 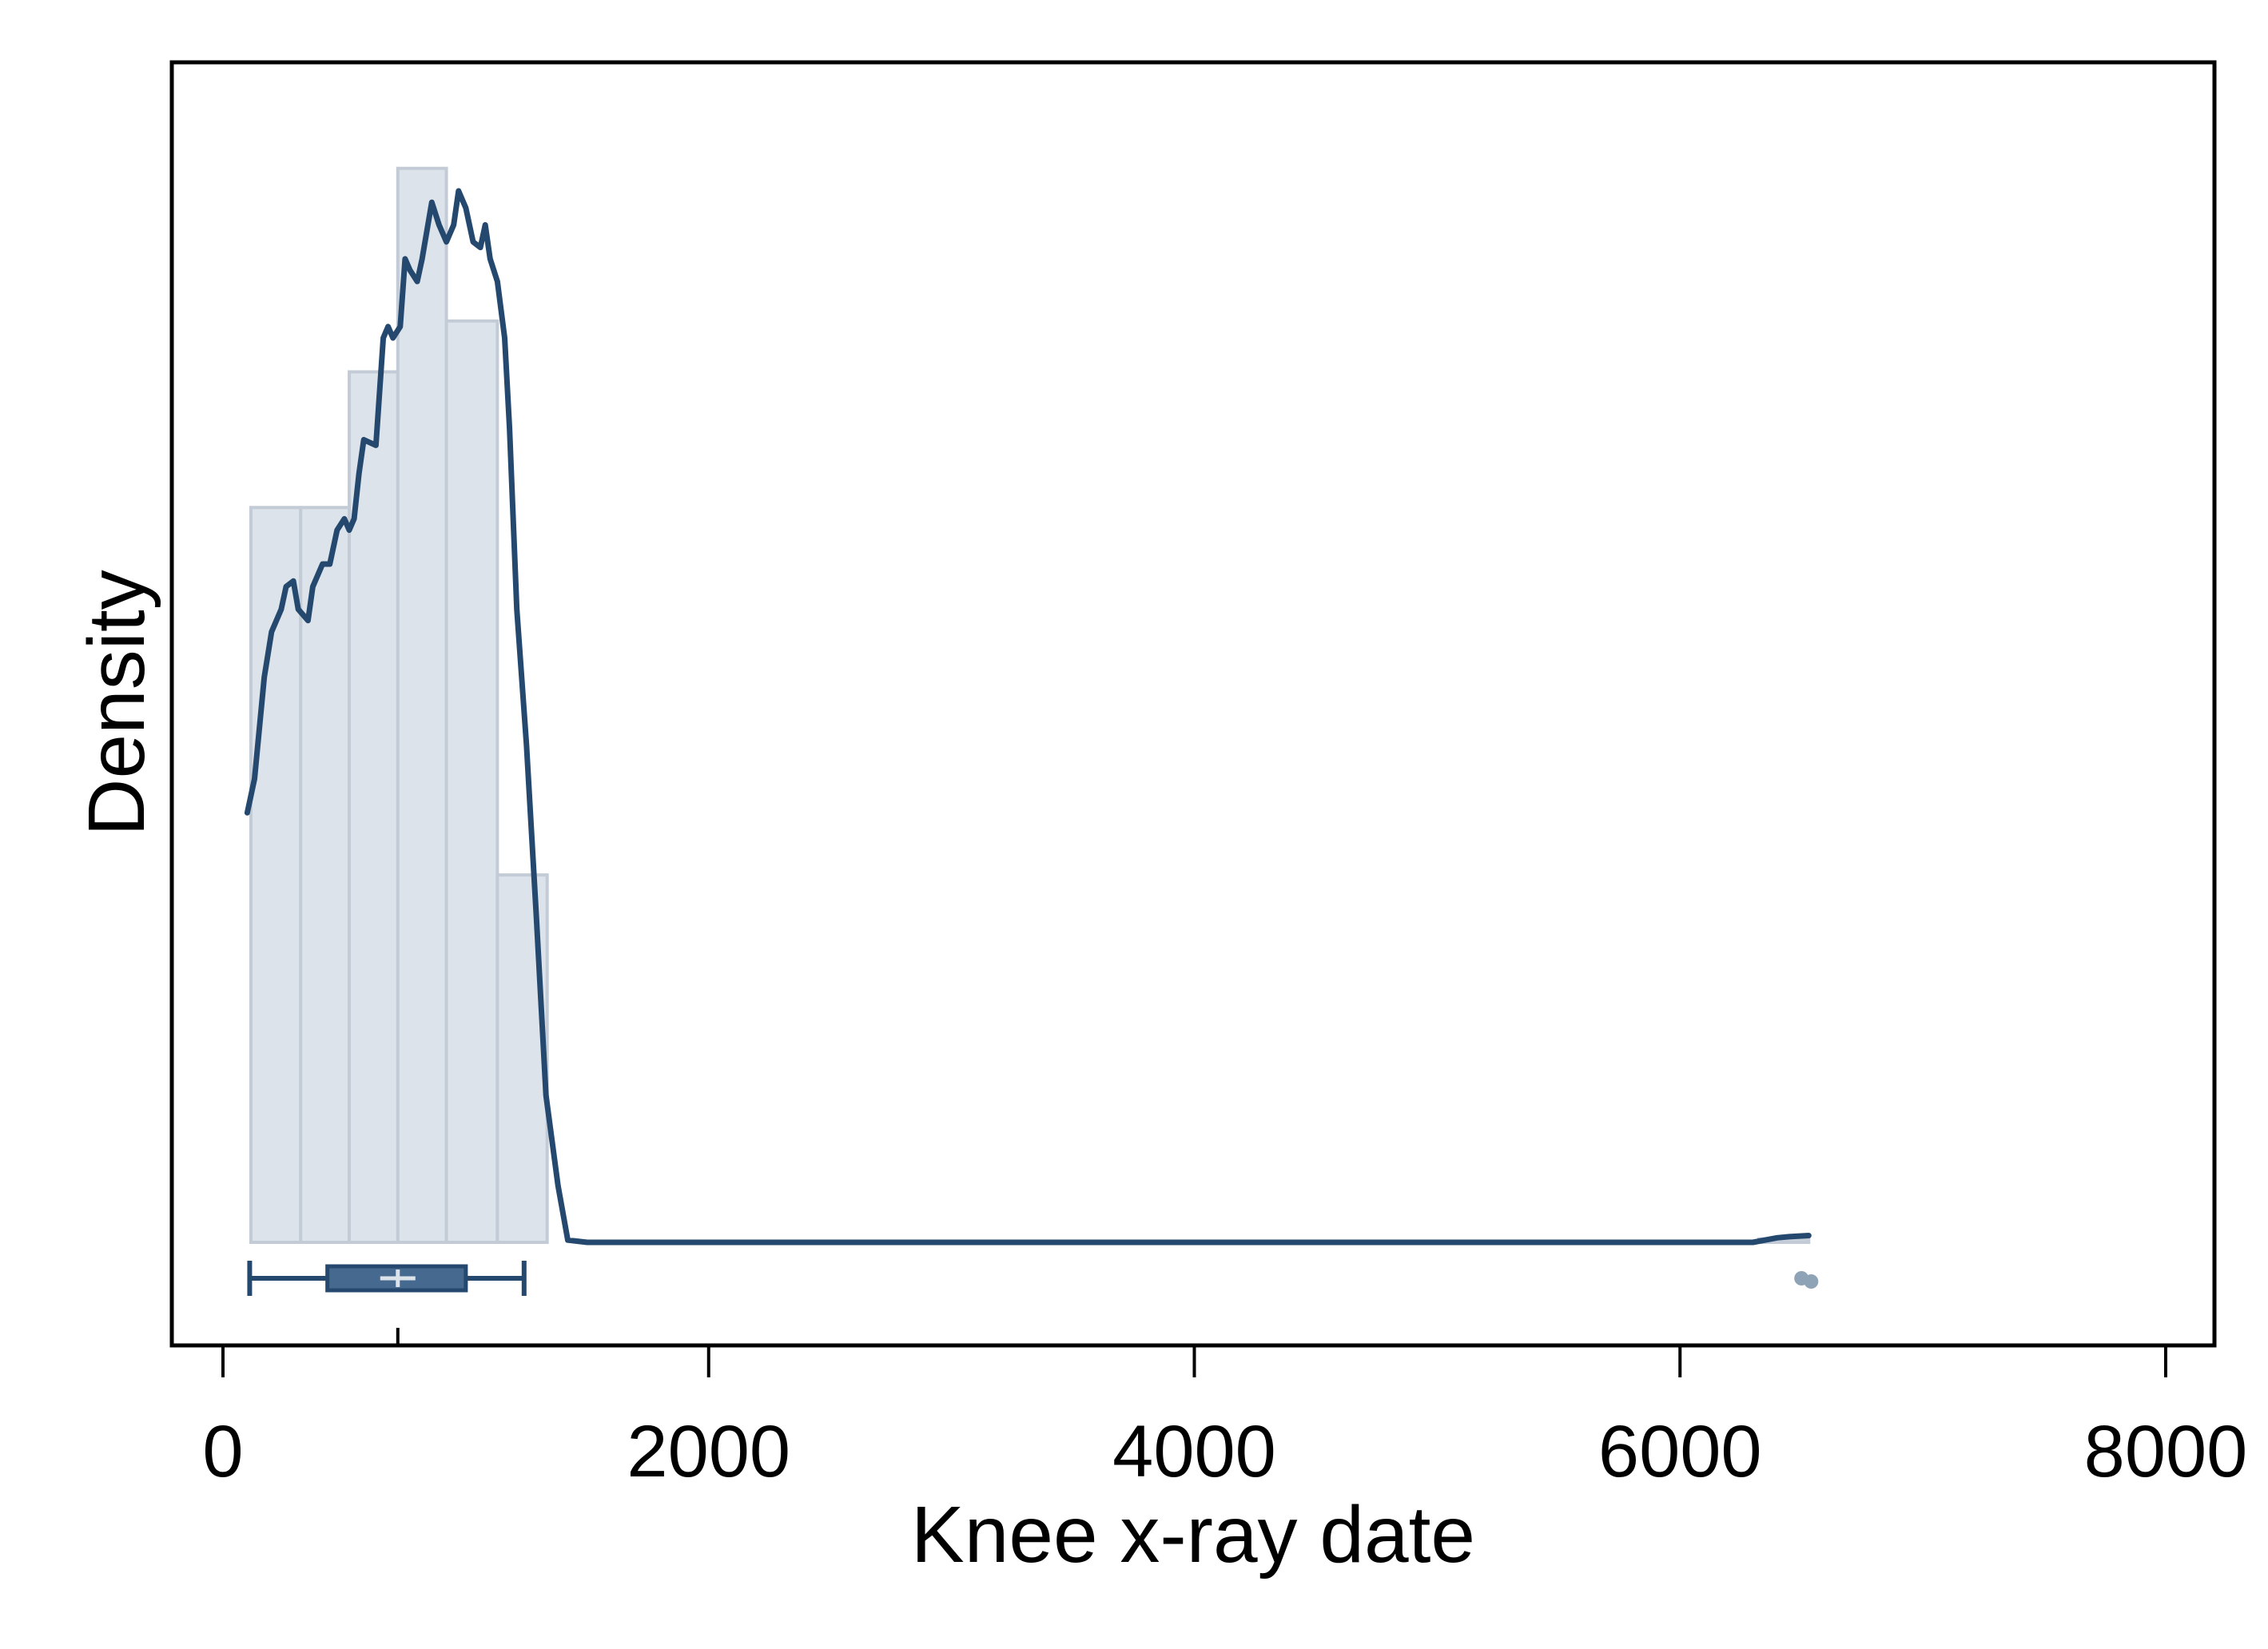 What do you see at coordinates (708, 1451) in the screenshot?
I see `x-tick-label: 2000` at bounding box center [708, 1451].